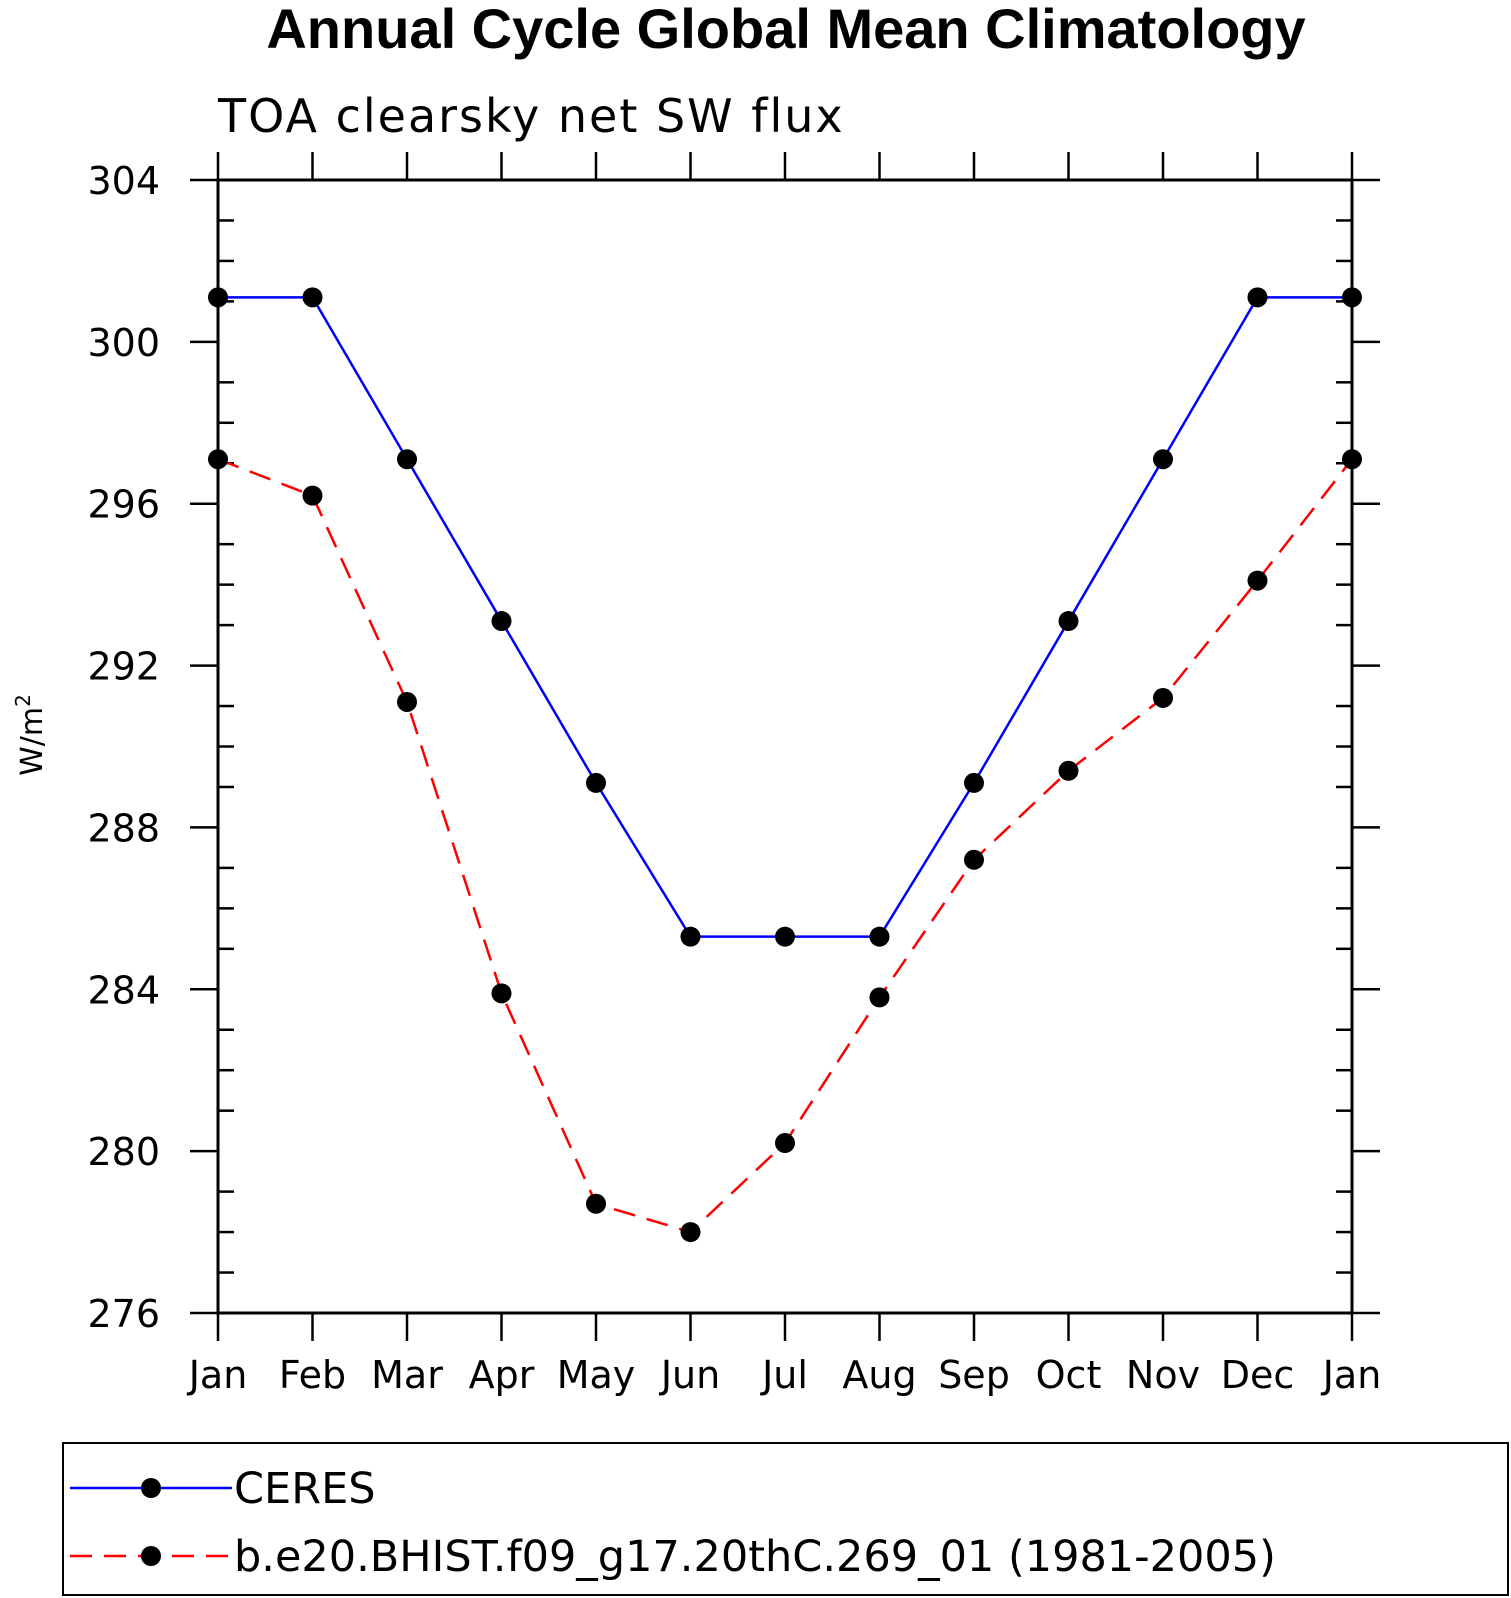  I want to click on y-tick-label: 304, so click(123, 181).